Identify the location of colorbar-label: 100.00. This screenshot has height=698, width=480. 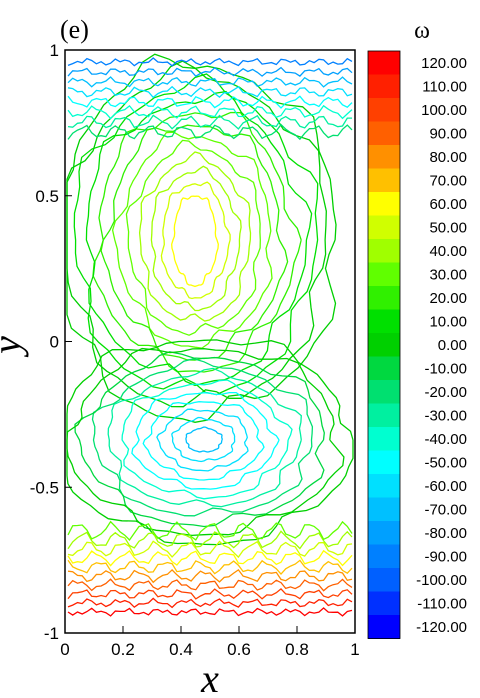
(444, 110).